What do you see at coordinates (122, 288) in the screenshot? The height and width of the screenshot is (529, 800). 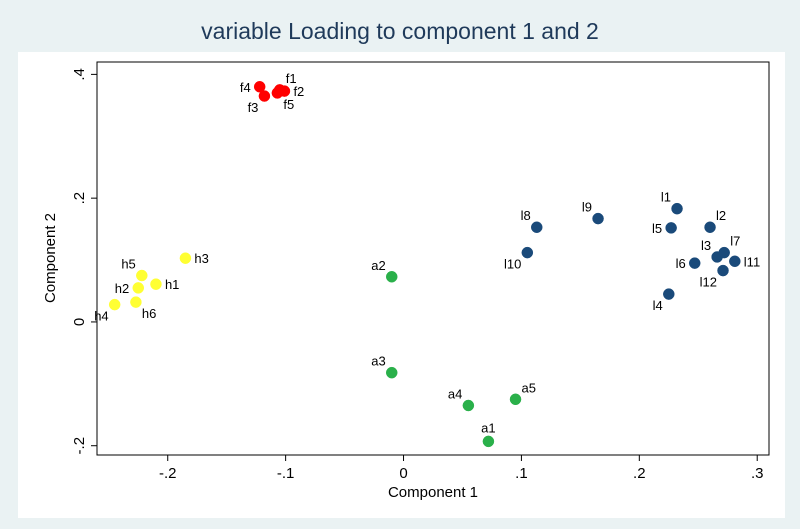 I see `label-h2: h2` at bounding box center [122, 288].